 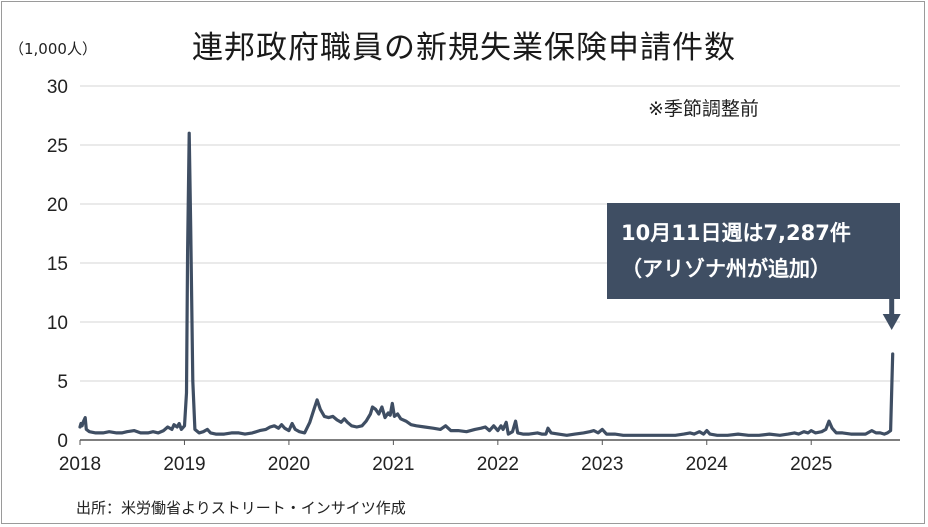 I want to click on chart-title: 連邦政府職員の新規失業保険申請件数, so click(x=464, y=48).